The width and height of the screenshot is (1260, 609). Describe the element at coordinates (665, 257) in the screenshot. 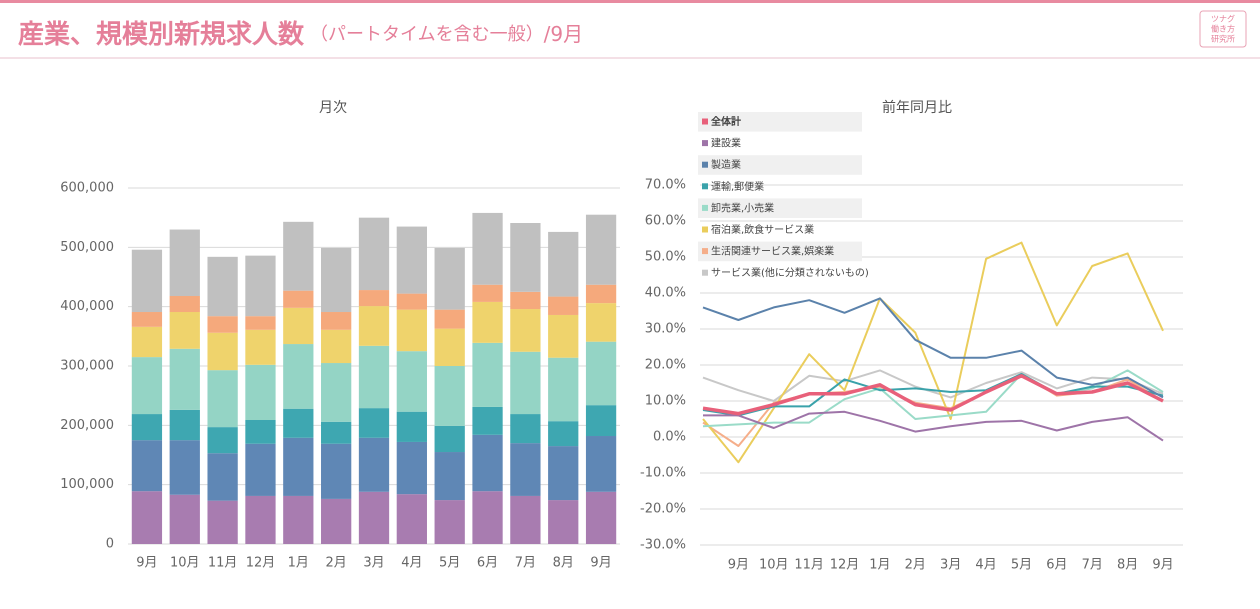

I see `y-tick-label: 50.0%` at that location.